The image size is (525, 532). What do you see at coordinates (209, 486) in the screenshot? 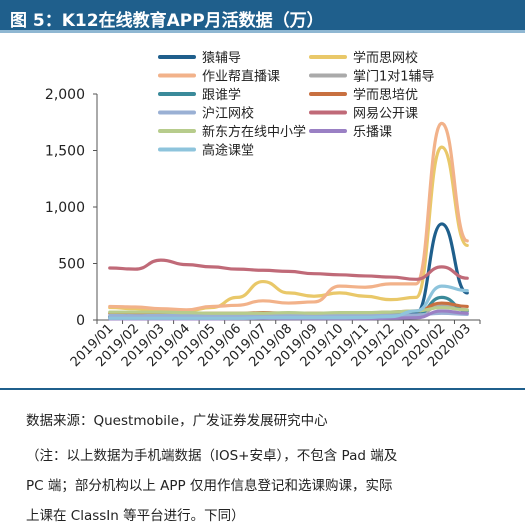
I see `note-line-2: PC 端；部分机构以上 APP 仅用作信息登记和选课购课，实际` at bounding box center [209, 486].